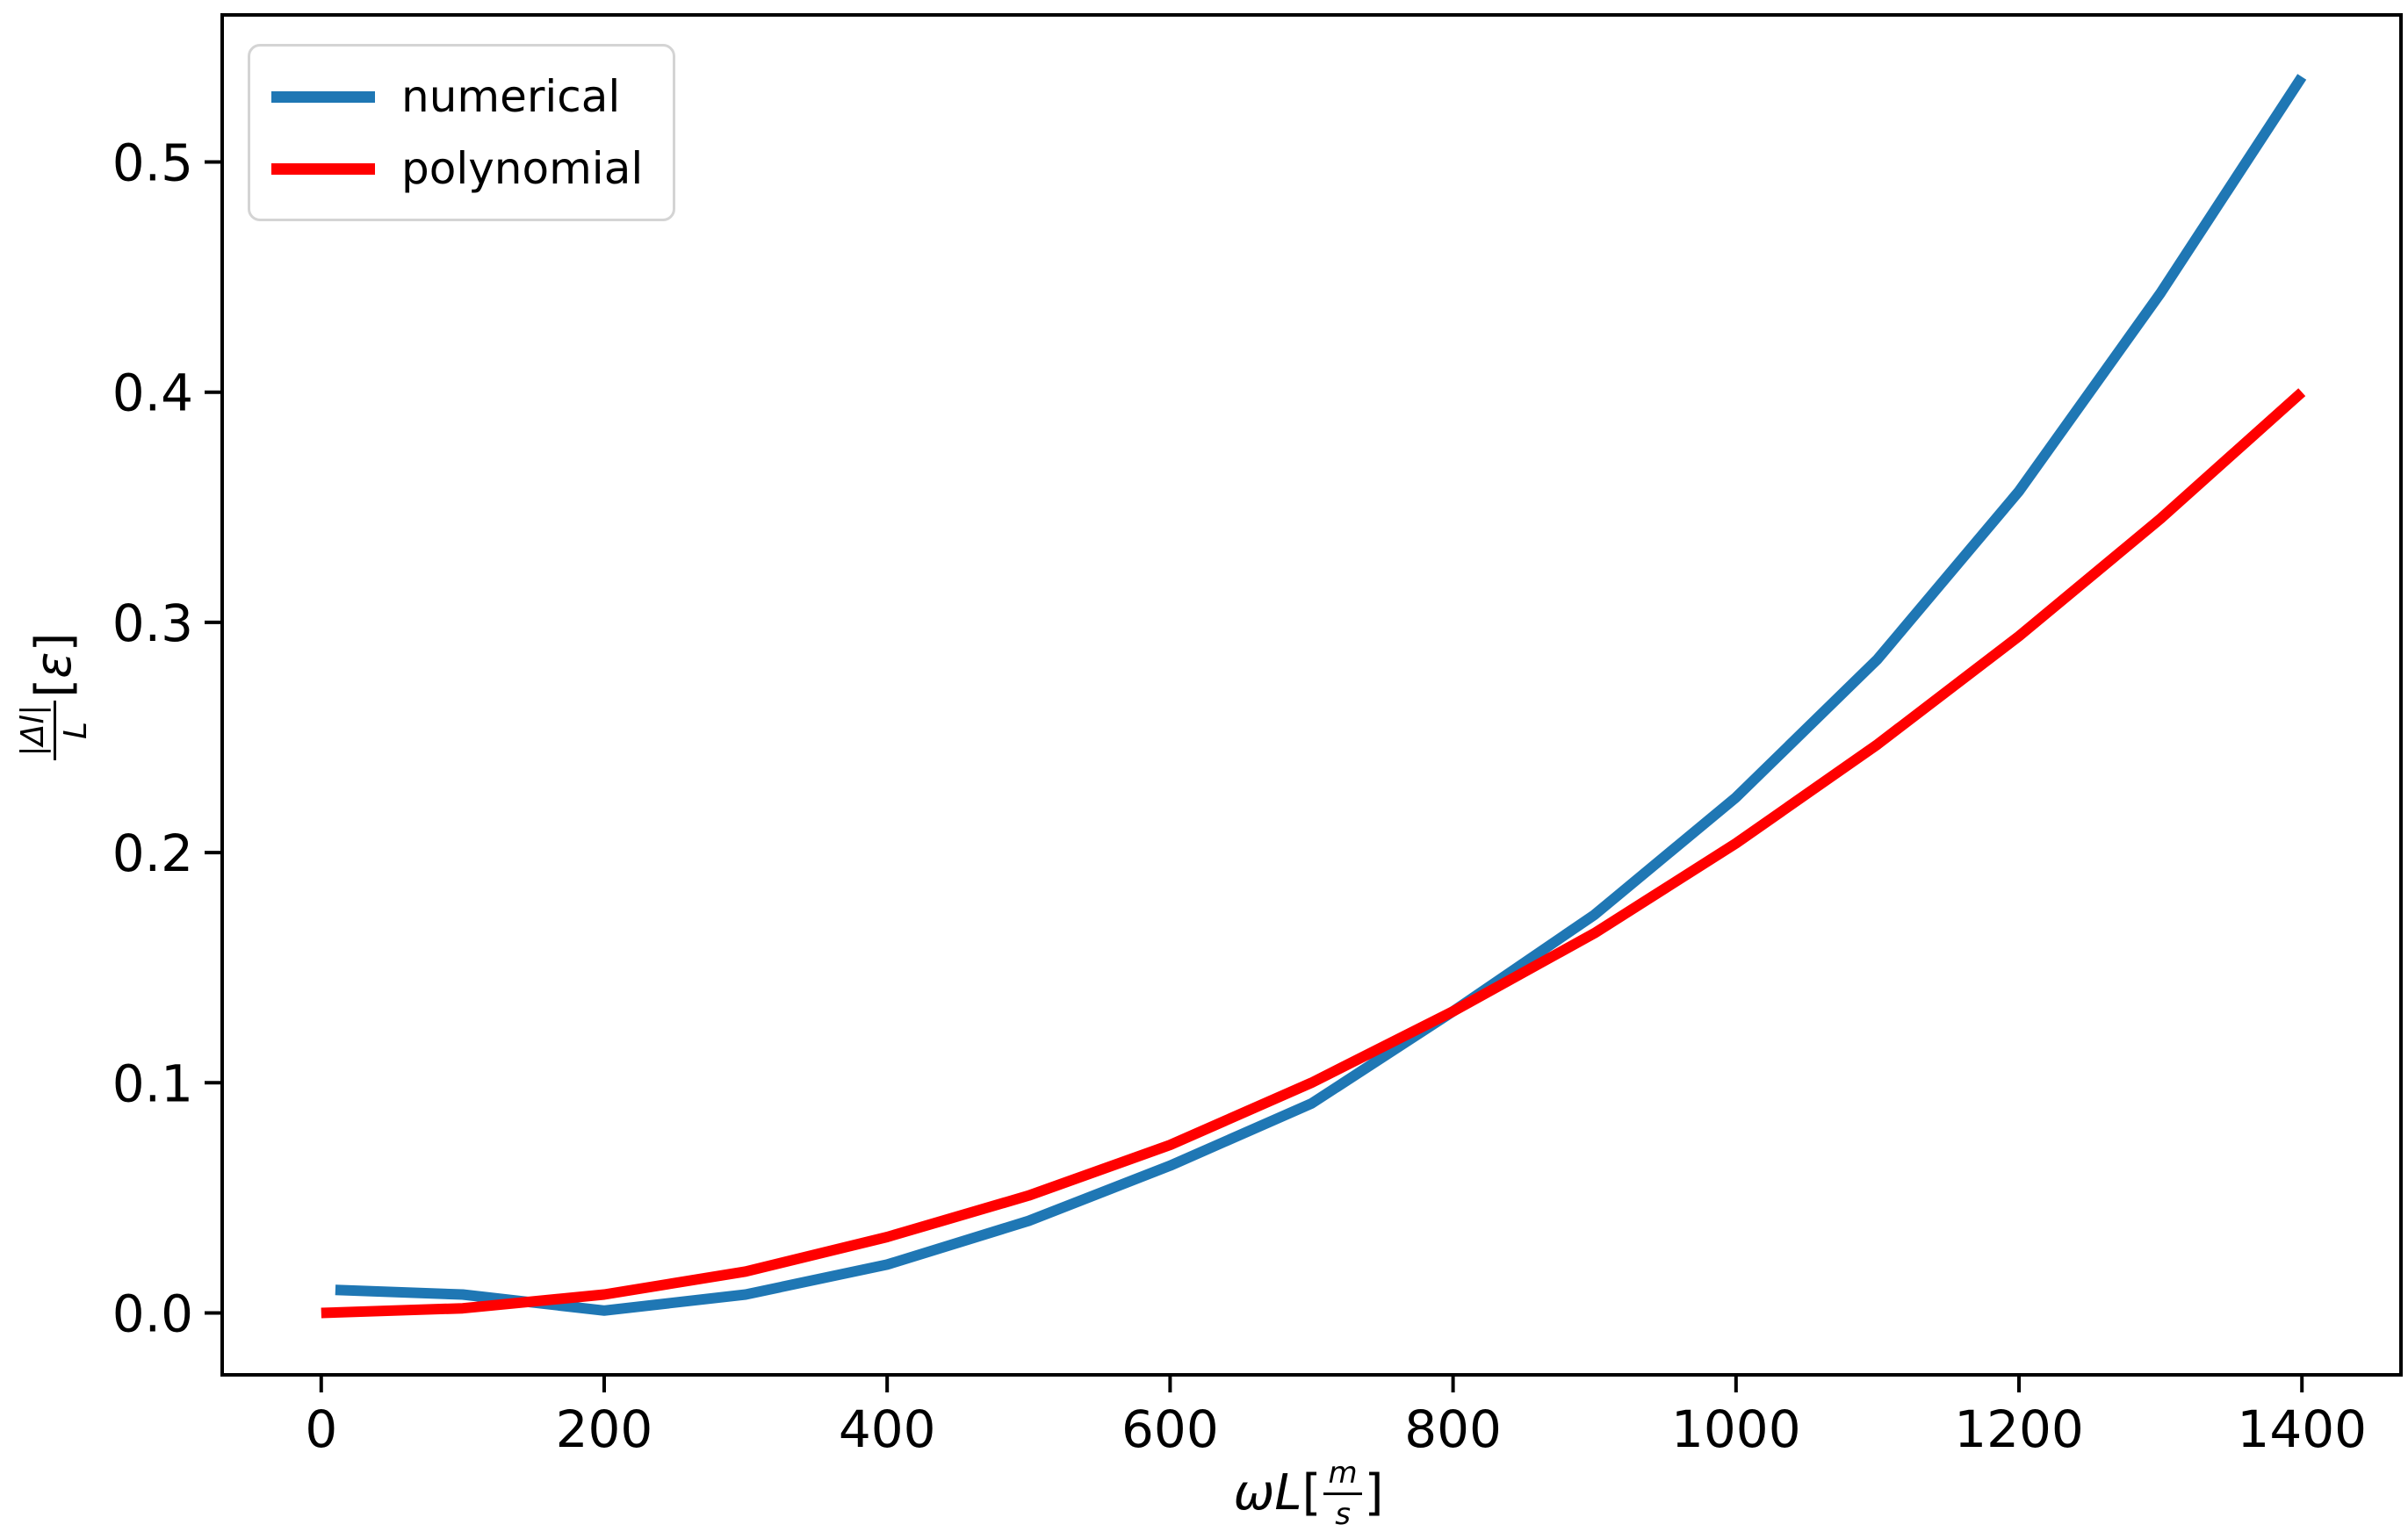 This screenshot has height=1532, width=2408. Describe the element at coordinates (887, 1429) in the screenshot. I see `x-tick-label: 400` at that location.